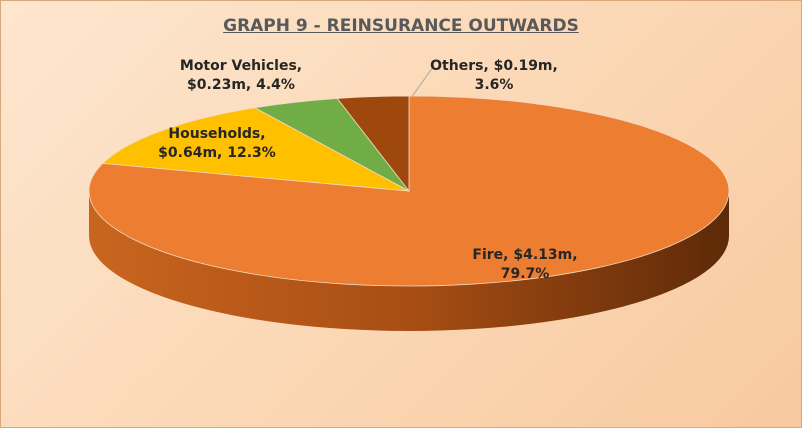 Image resolution: width=802 pixels, height=428 pixels. I want to click on label-part: $4.13m, so click(545, 255).